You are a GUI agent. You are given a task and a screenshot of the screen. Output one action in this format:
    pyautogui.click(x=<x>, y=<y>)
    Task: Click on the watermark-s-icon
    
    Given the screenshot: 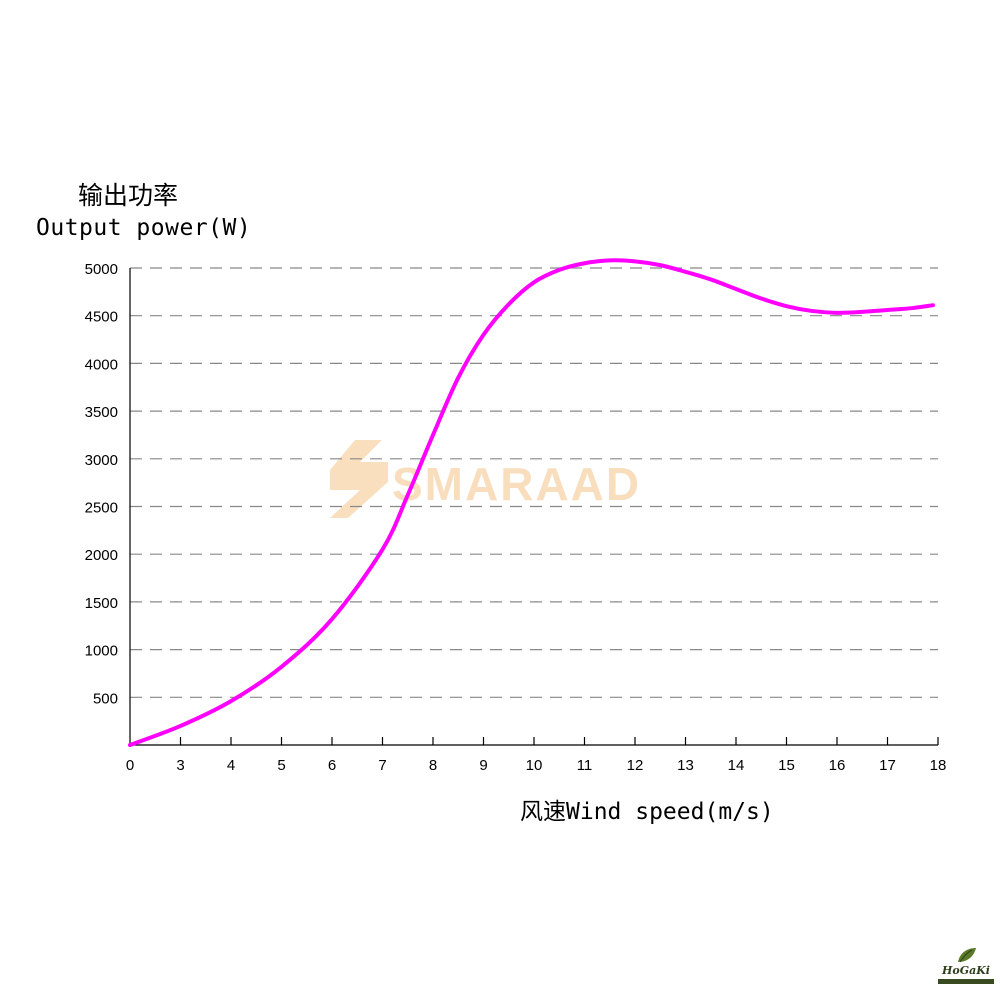 What is the action you would take?
    pyautogui.click(x=359, y=479)
    